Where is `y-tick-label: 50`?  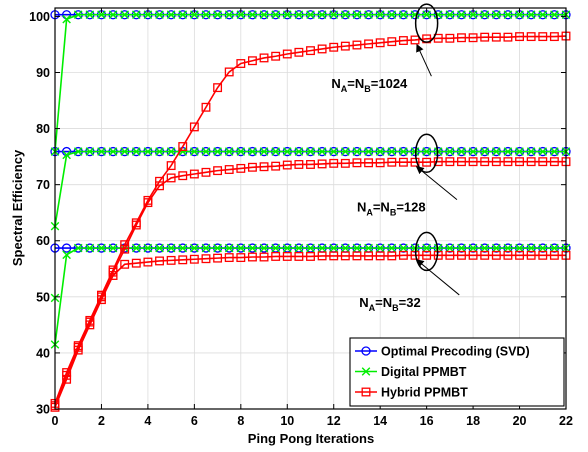
y-tick-label: 50 is located at coordinates (43, 297).